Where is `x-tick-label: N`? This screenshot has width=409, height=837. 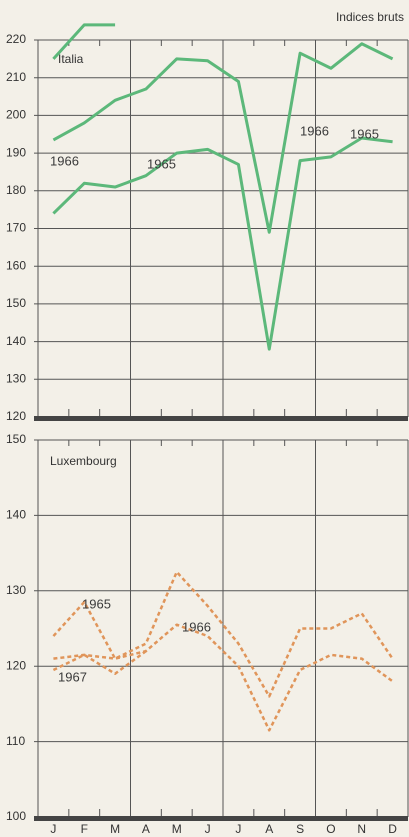 x-tick-label: N is located at coordinates (361, 829).